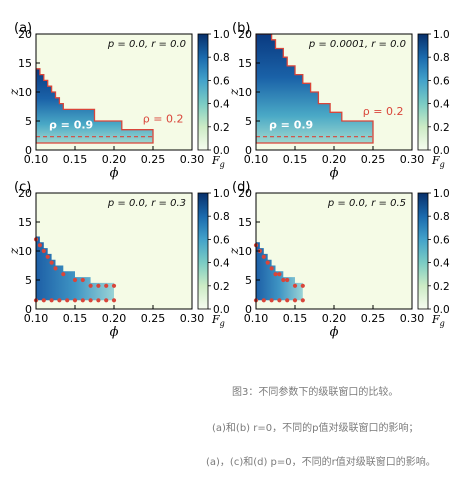  What do you see at coordinates (146, 44) in the screenshot?
I see `parameter-text: p = 0.0, r = 0.0` at bounding box center [146, 44].